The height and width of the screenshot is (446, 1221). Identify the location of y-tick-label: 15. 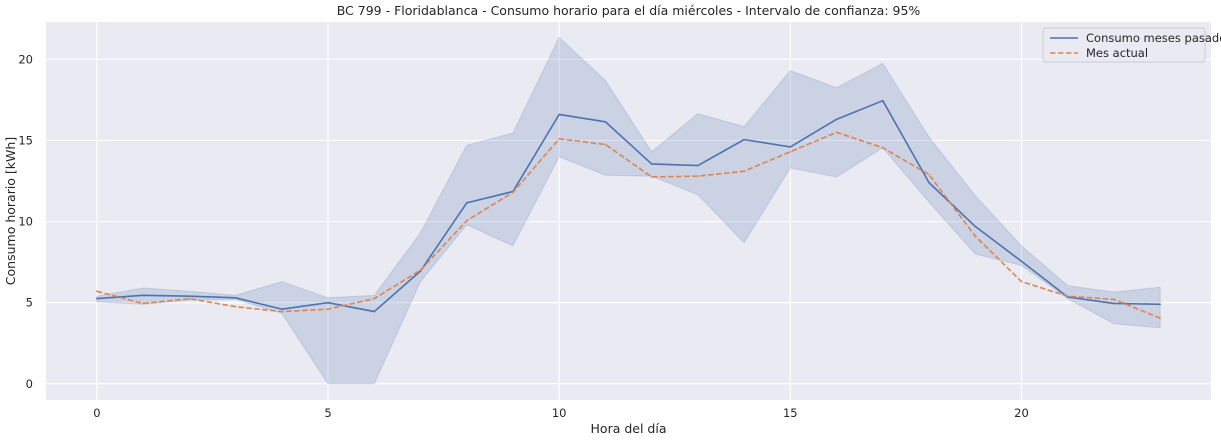
(25, 140).